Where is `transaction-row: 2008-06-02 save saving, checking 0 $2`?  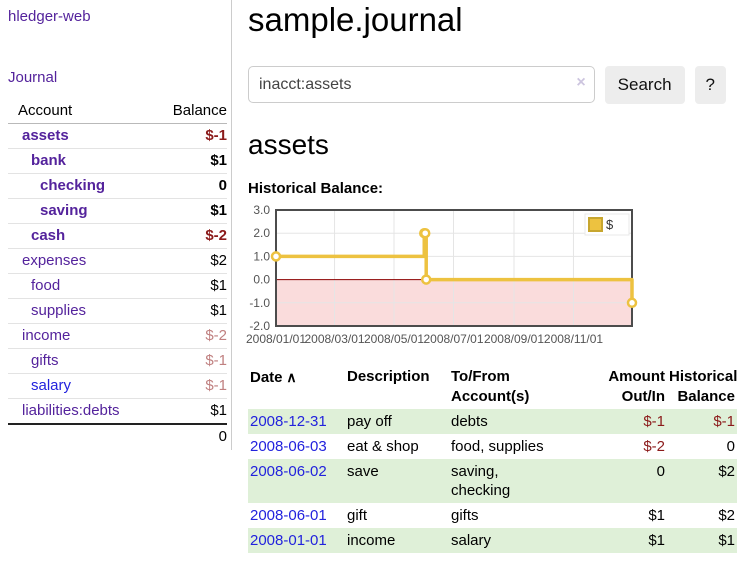 transaction-row: 2008-06-02 save saving, checking 0 $2 is located at coordinates (492, 481).